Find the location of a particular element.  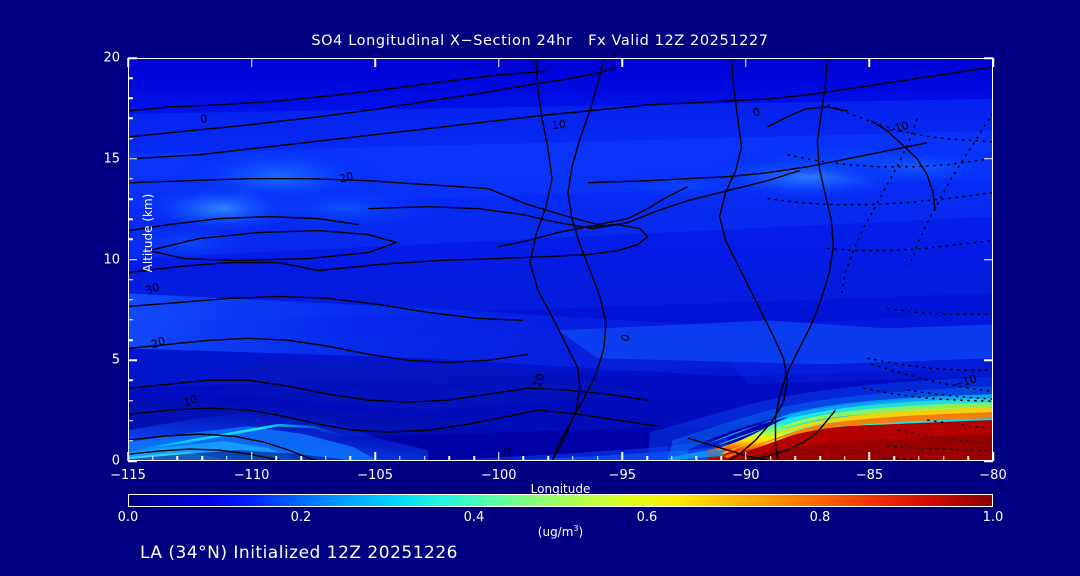

x-tick-label: −80 is located at coordinates (993, 475).